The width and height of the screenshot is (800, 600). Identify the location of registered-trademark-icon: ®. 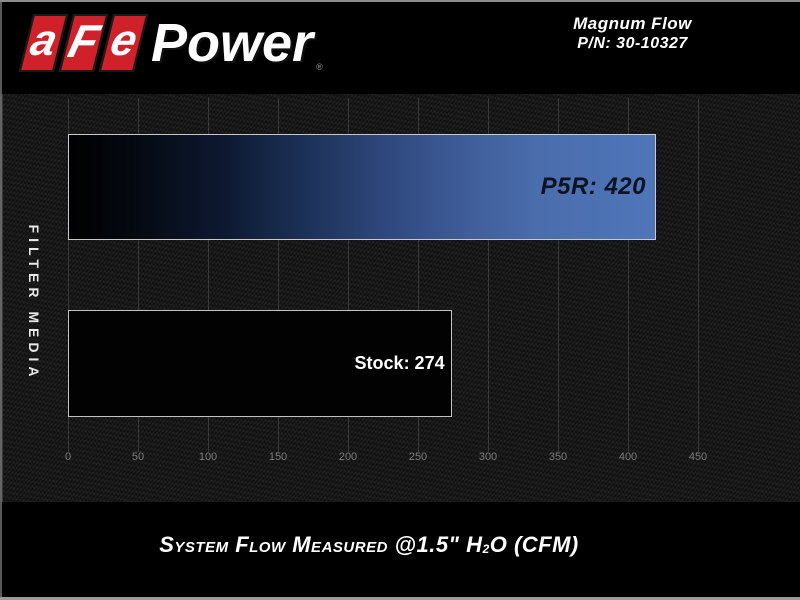
(319, 67).